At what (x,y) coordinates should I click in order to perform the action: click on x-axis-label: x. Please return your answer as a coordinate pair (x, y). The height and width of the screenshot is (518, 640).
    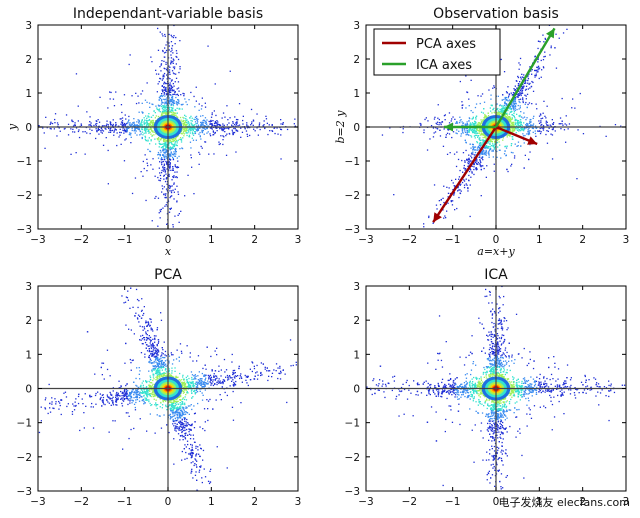
    Looking at the image, I should click on (168, 251).